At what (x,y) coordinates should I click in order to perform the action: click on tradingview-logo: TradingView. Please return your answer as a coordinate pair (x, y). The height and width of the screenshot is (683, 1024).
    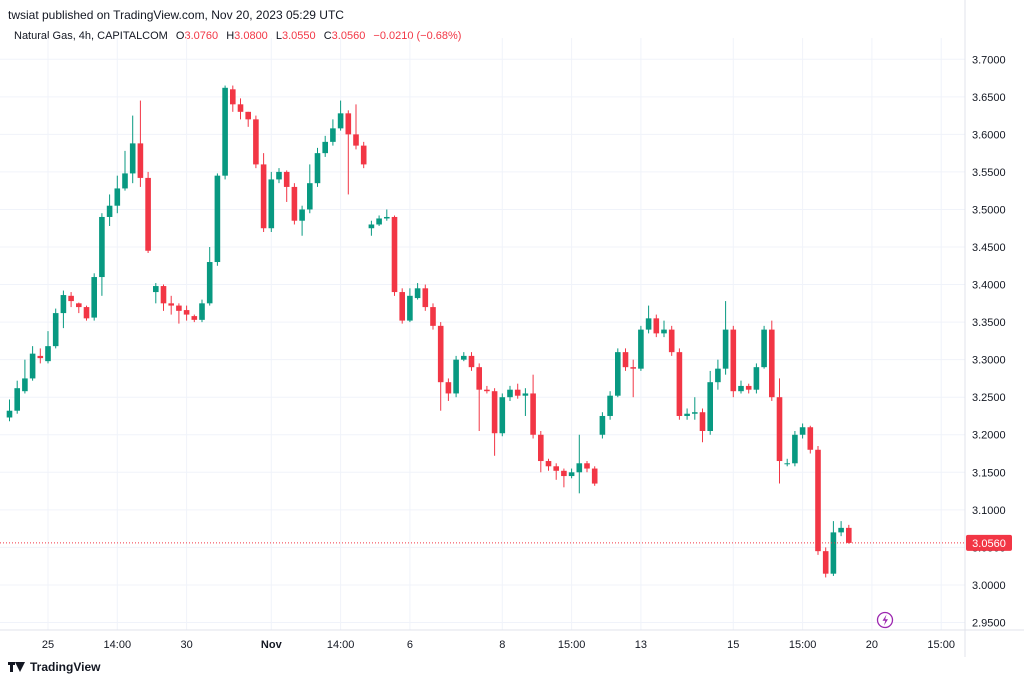
    Looking at the image, I should click on (54, 667).